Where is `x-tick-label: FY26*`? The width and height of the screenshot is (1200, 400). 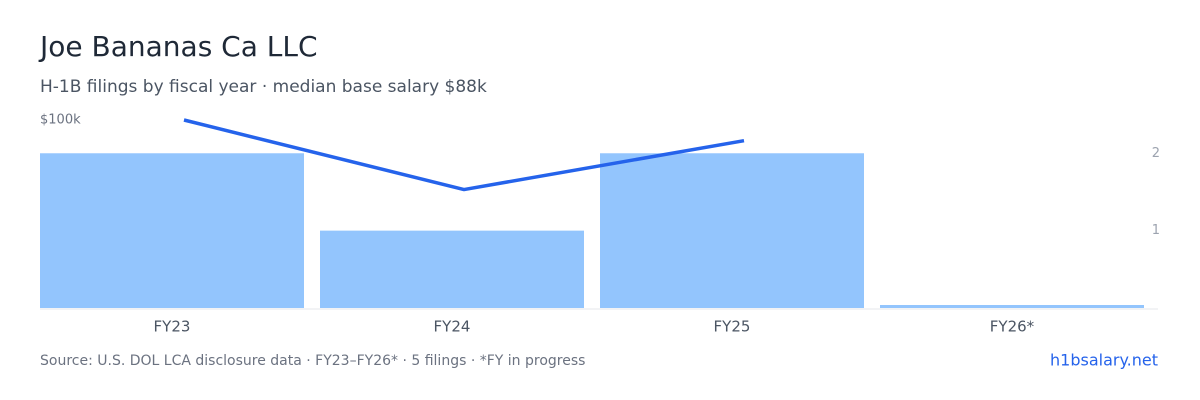 x-tick-label: FY26* is located at coordinates (1012, 327).